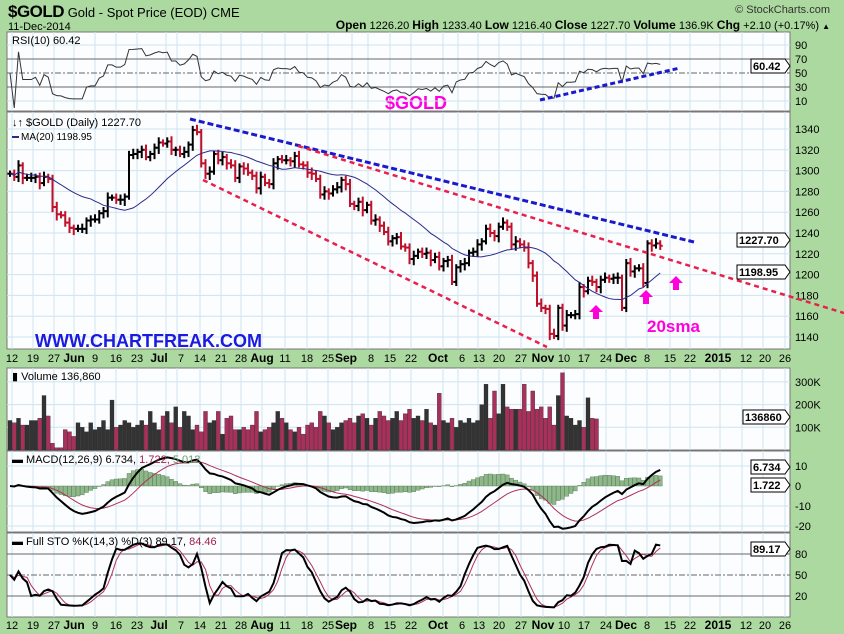 The height and width of the screenshot is (634, 844). What do you see at coordinates (200, 626) in the screenshot?
I see `x-axis-label: 14` at bounding box center [200, 626].